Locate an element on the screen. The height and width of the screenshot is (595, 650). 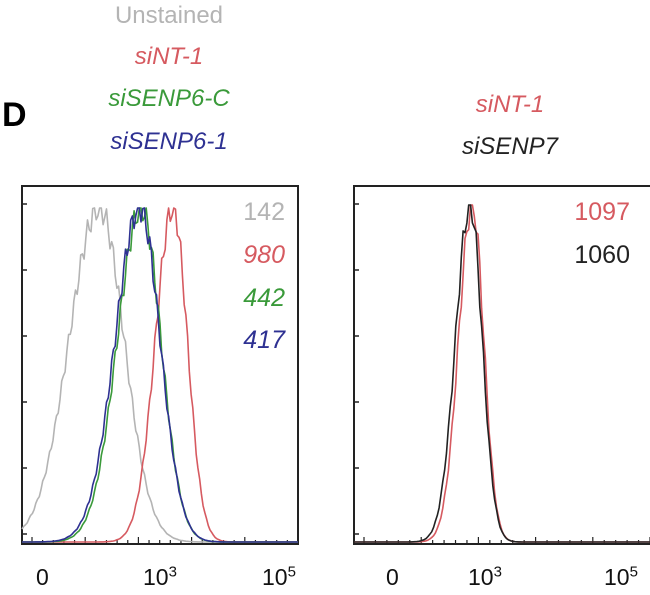
left-xtick-2: 10⁵ is located at coordinates (279, 576).